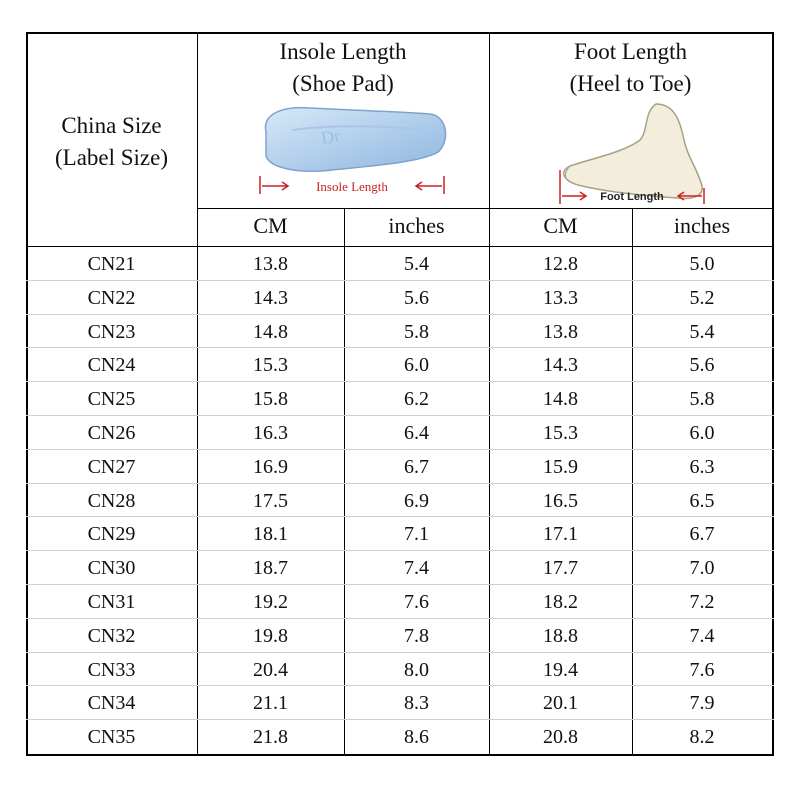 Image resolution: width=800 pixels, height=800 pixels. Describe the element at coordinates (416, 737) in the screenshot. I see `insole-inches-cell: 8.6` at that location.